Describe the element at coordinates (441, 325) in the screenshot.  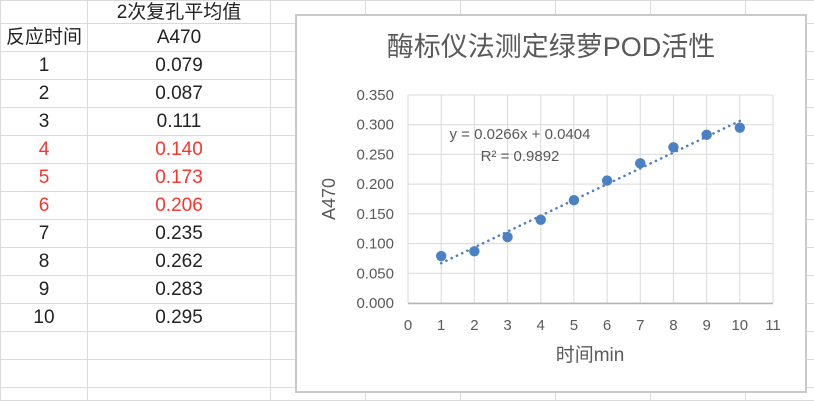
I see `x-tick-label: 1` at that location.